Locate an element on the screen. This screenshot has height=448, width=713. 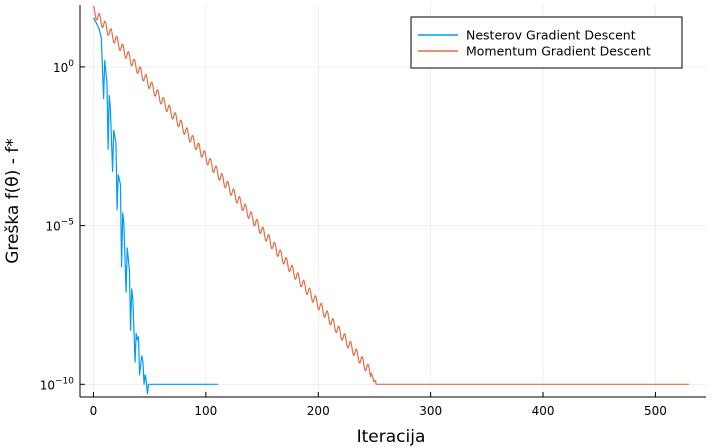
x-tick-label: 400 is located at coordinates (543, 411).